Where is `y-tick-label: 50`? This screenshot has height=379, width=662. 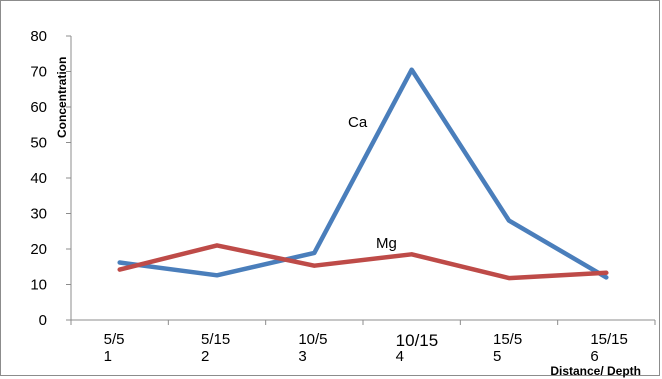 y-tick-label: 50 is located at coordinates (38, 143).